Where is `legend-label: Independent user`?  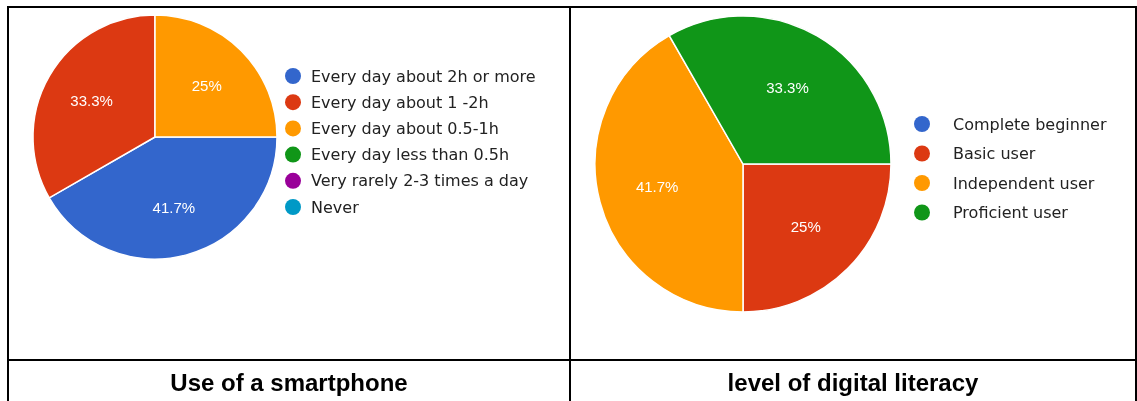
legend-label: Independent user is located at coordinates (1024, 183).